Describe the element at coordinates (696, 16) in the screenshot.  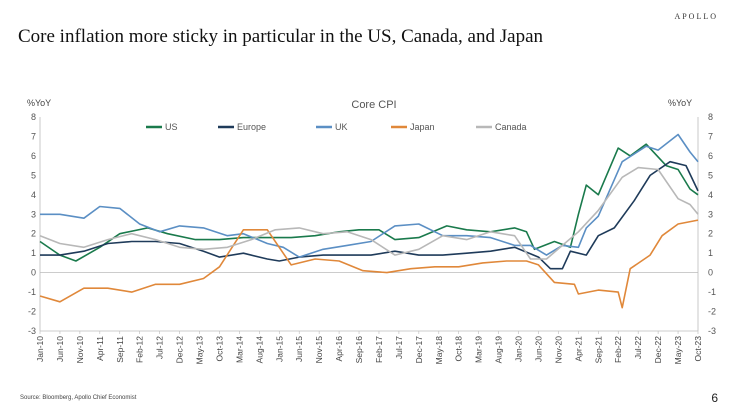
I see `brand-logo: APOLLO` at that location.